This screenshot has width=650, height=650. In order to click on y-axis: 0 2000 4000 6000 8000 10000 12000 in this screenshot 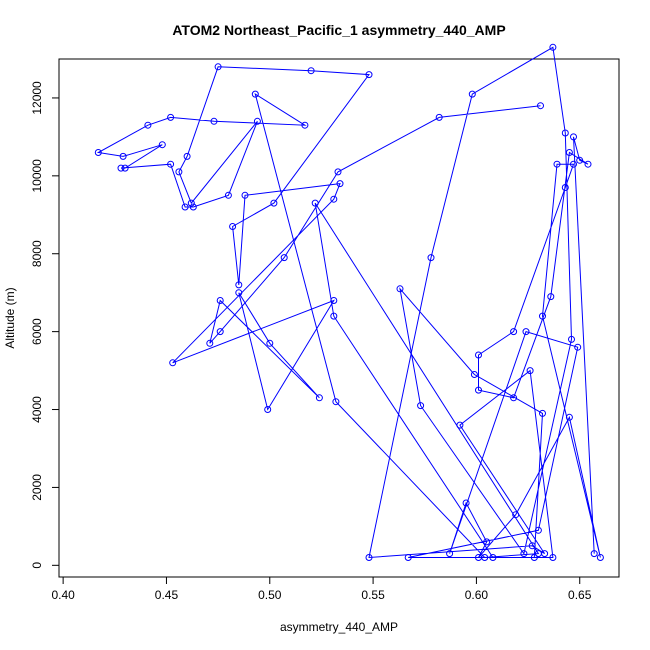, I will do `click(45, 325)`.